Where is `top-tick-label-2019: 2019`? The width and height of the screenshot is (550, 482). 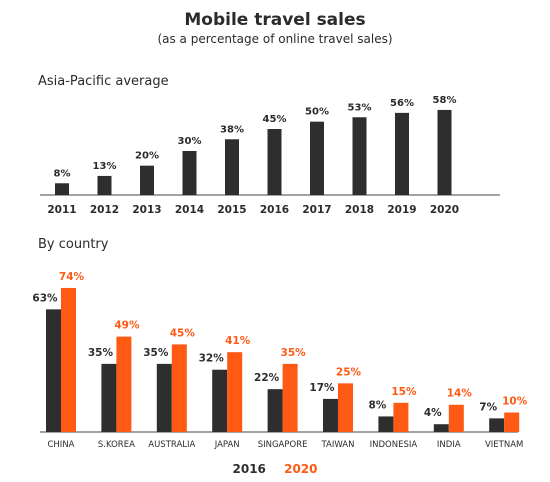 top-tick-label-2019: 2019 is located at coordinates (401, 210).